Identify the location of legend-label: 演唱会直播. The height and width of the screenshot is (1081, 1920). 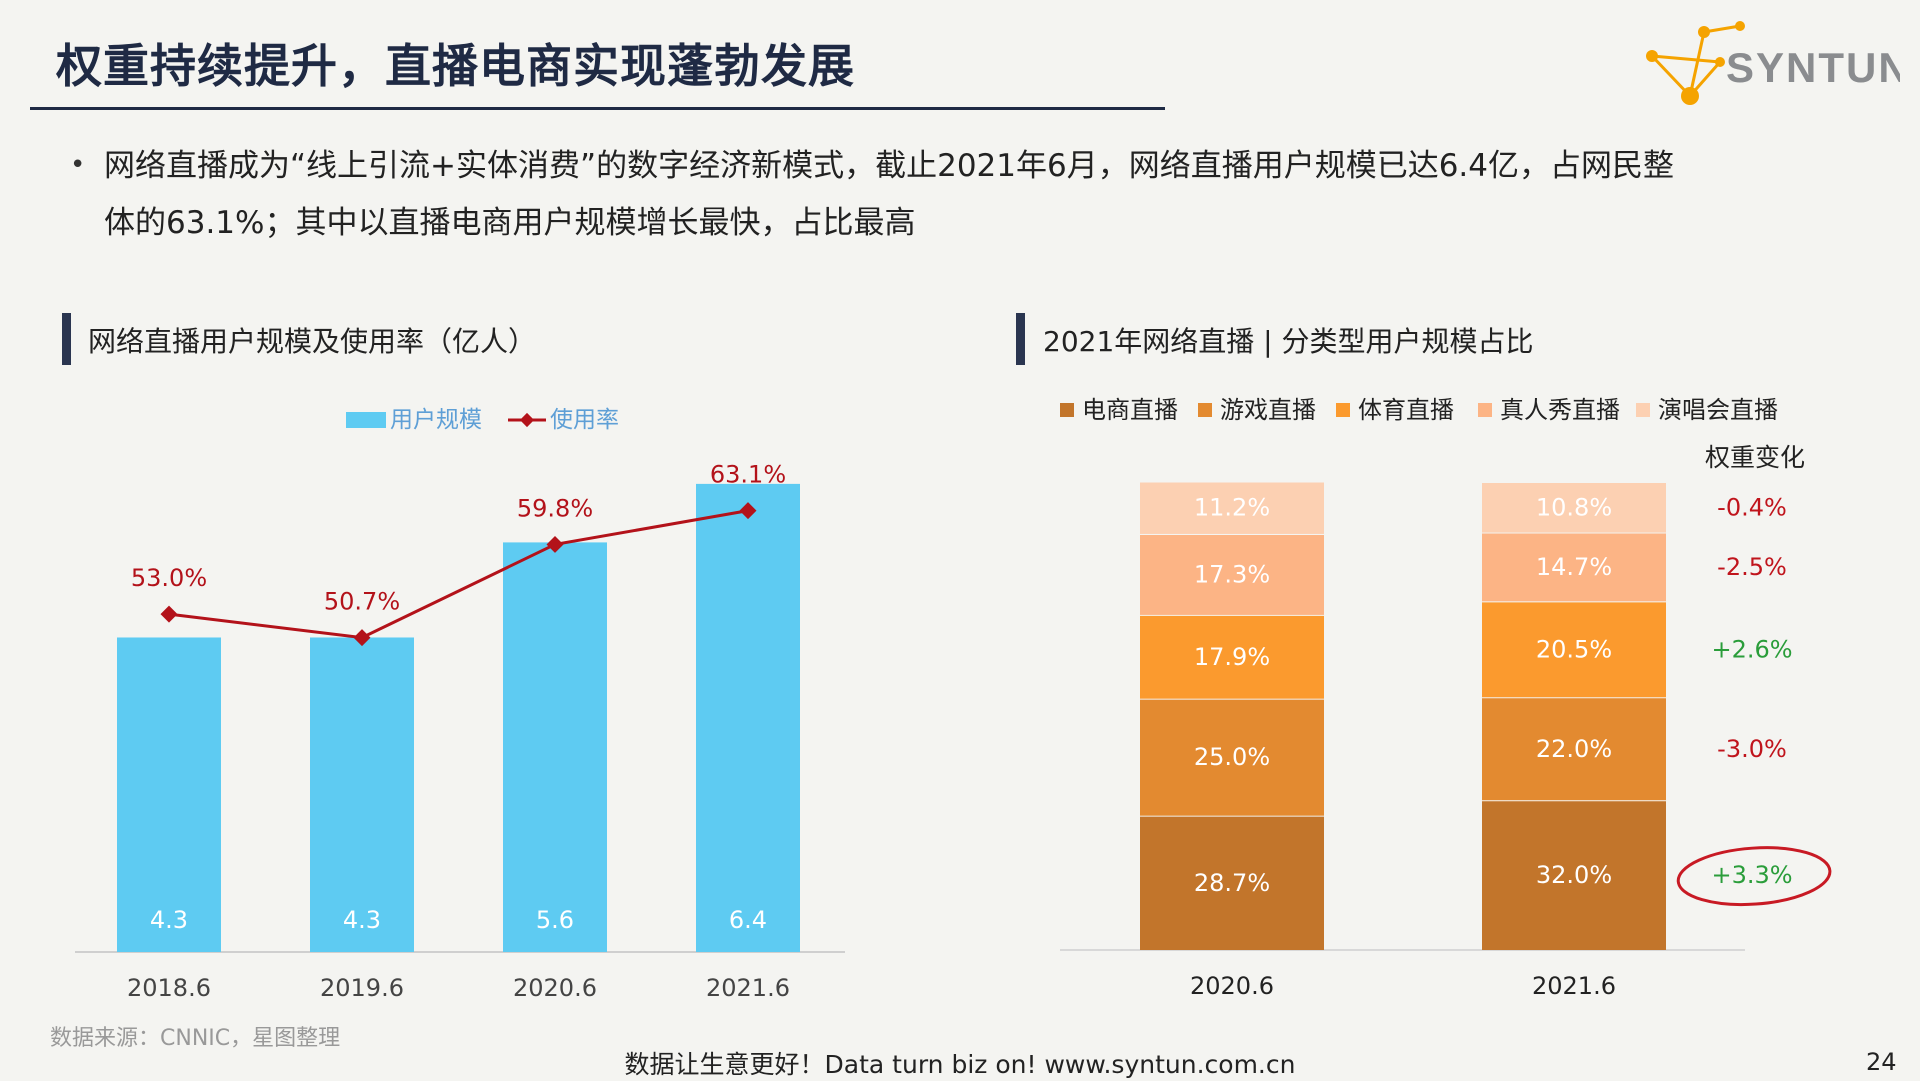
(1718, 410).